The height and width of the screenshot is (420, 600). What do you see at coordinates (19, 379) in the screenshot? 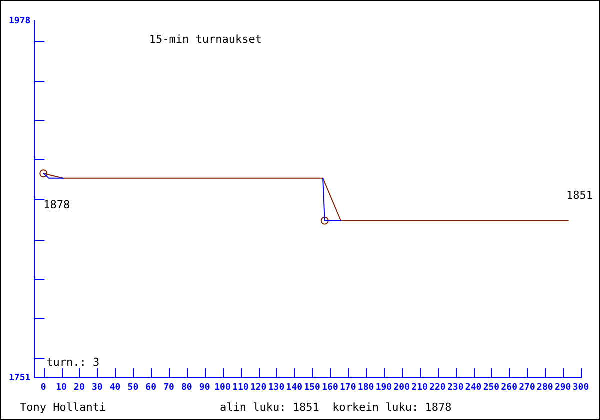
I see `y-tick-label: 1751` at bounding box center [19, 379].